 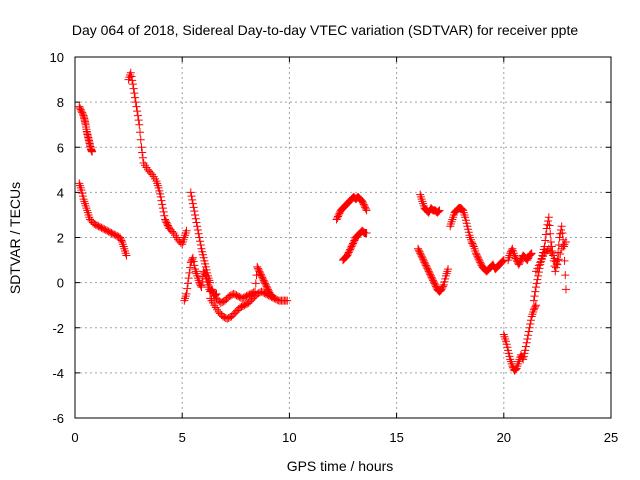 I want to click on y-tick-label: 4, so click(x=60, y=192).